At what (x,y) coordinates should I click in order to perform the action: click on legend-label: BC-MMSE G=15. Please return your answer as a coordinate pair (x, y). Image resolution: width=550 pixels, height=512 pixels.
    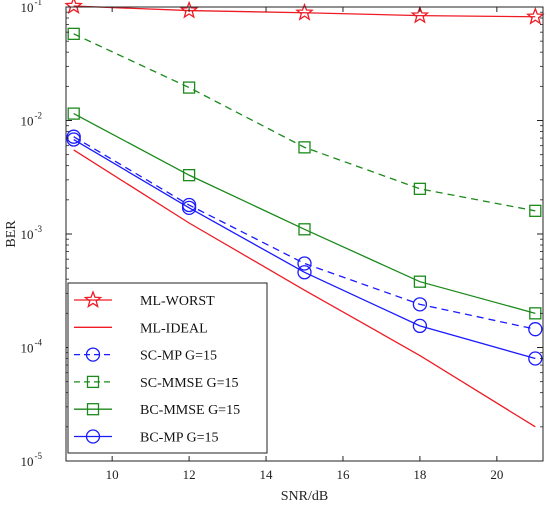
    Looking at the image, I should click on (190, 410).